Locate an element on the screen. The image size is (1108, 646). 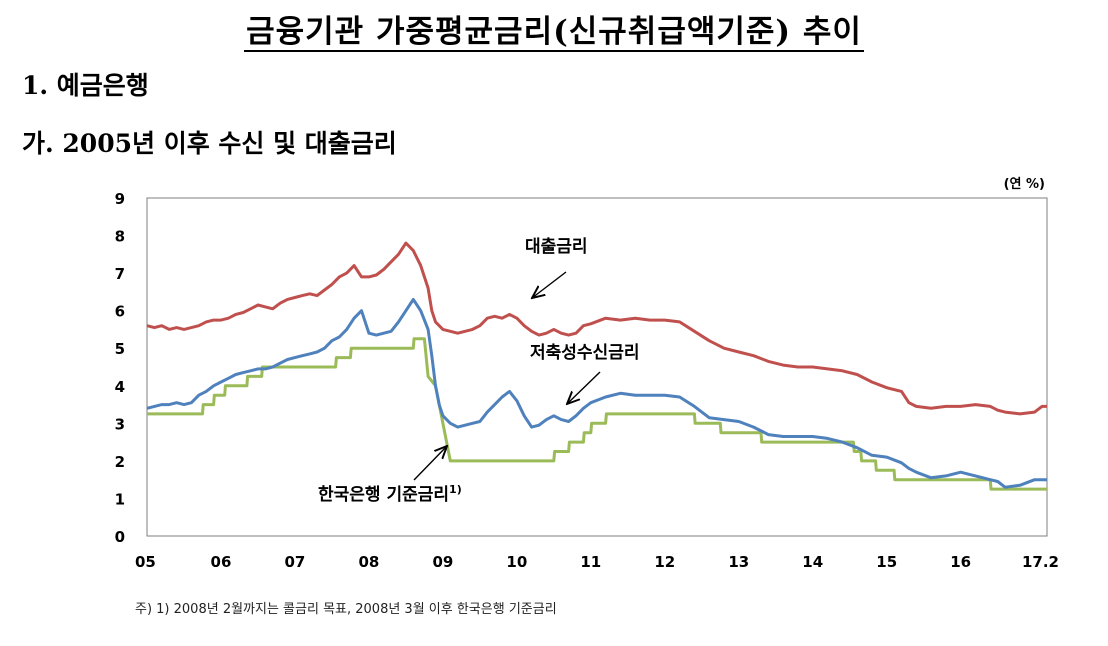
x-tick-label: 13 is located at coordinates (738, 562).